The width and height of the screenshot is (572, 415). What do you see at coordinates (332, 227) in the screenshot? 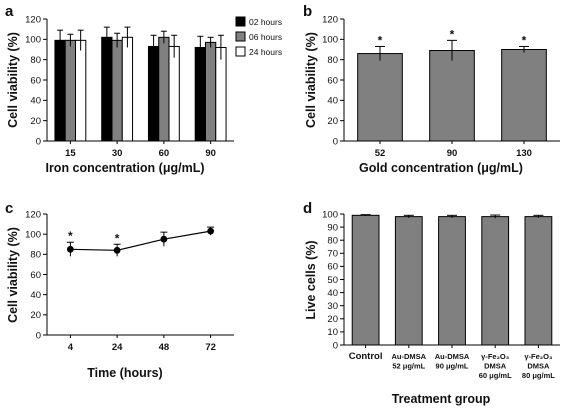
I see `y-tick-label: 90` at bounding box center [332, 227].